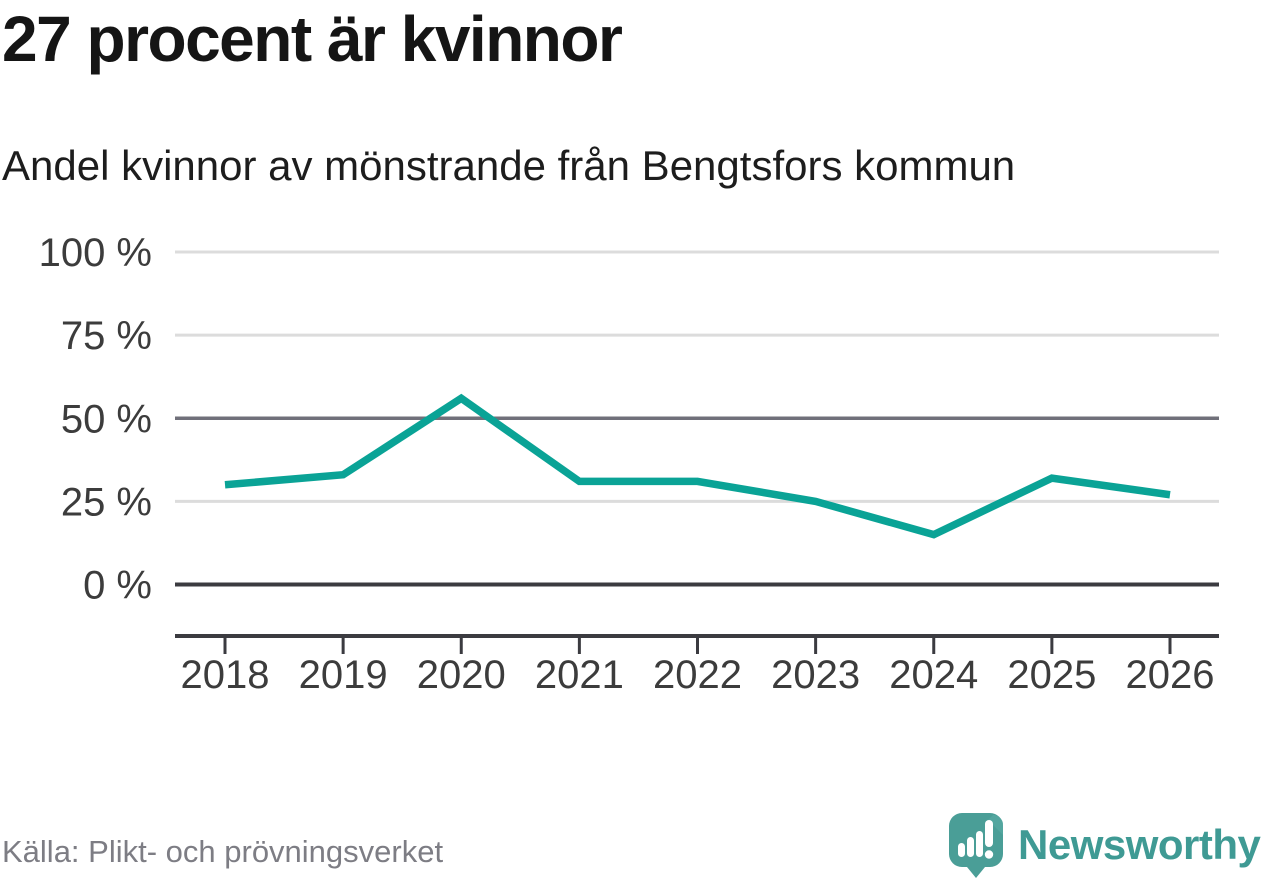  What do you see at coordinates (312, 39) in the screenshot?
I see `page-title: 27 procent är kvinnor` at bounding box center [312, 39].